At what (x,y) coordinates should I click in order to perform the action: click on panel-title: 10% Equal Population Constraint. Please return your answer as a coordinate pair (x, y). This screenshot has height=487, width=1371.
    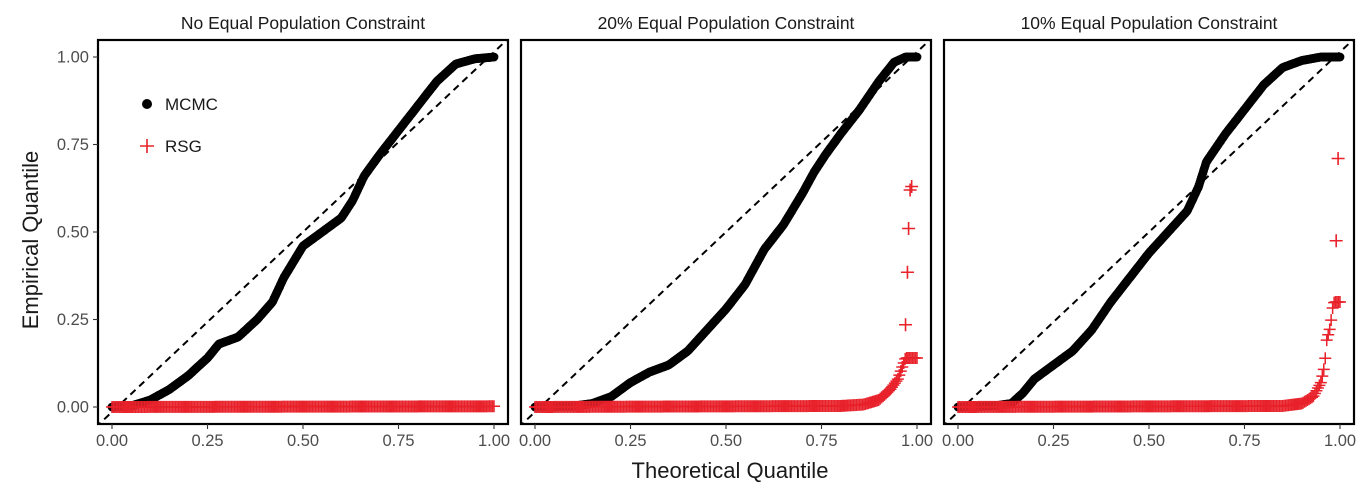
    Looking at the image, I should click on (1149, 23).